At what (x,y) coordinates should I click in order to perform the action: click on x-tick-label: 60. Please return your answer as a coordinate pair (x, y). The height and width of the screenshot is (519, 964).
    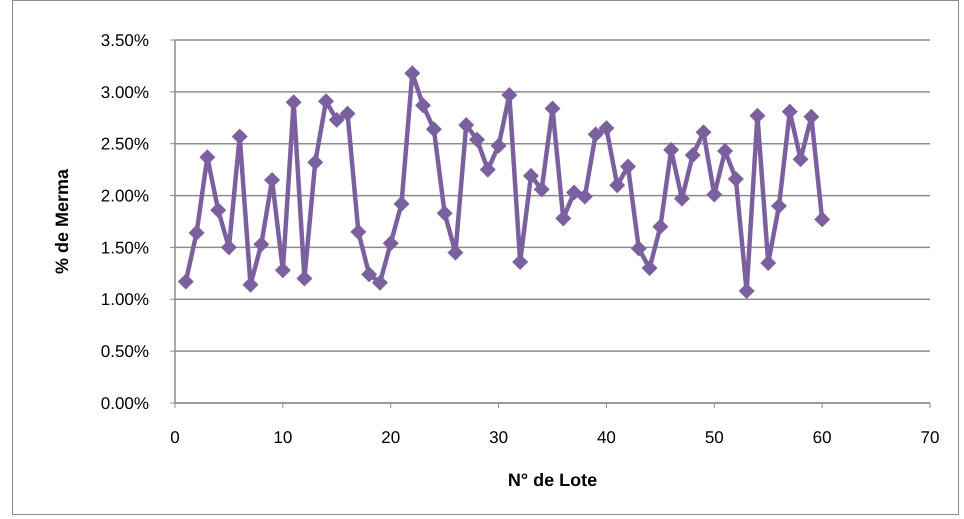
    Looking at the image, I should click on (822, 437).